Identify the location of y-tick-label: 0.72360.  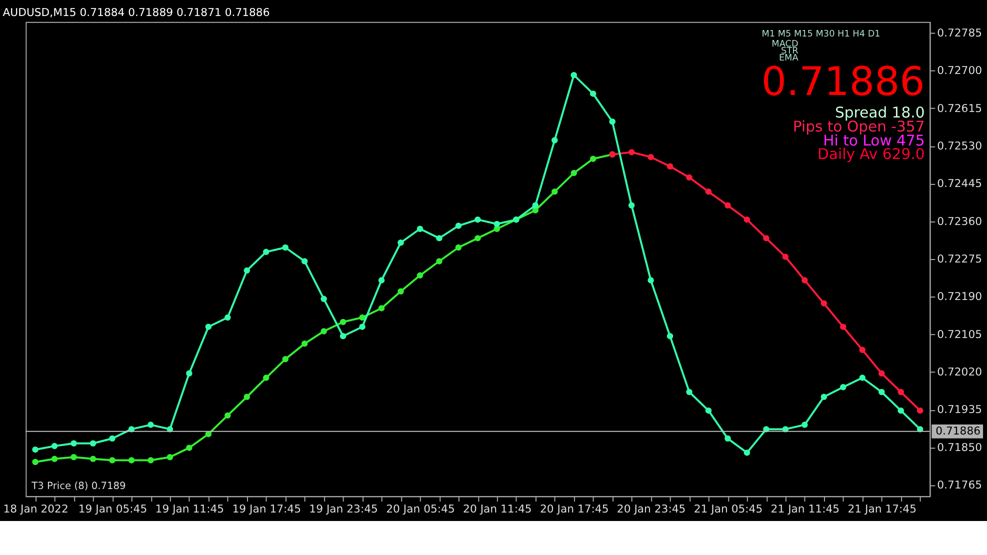
(959, 221).